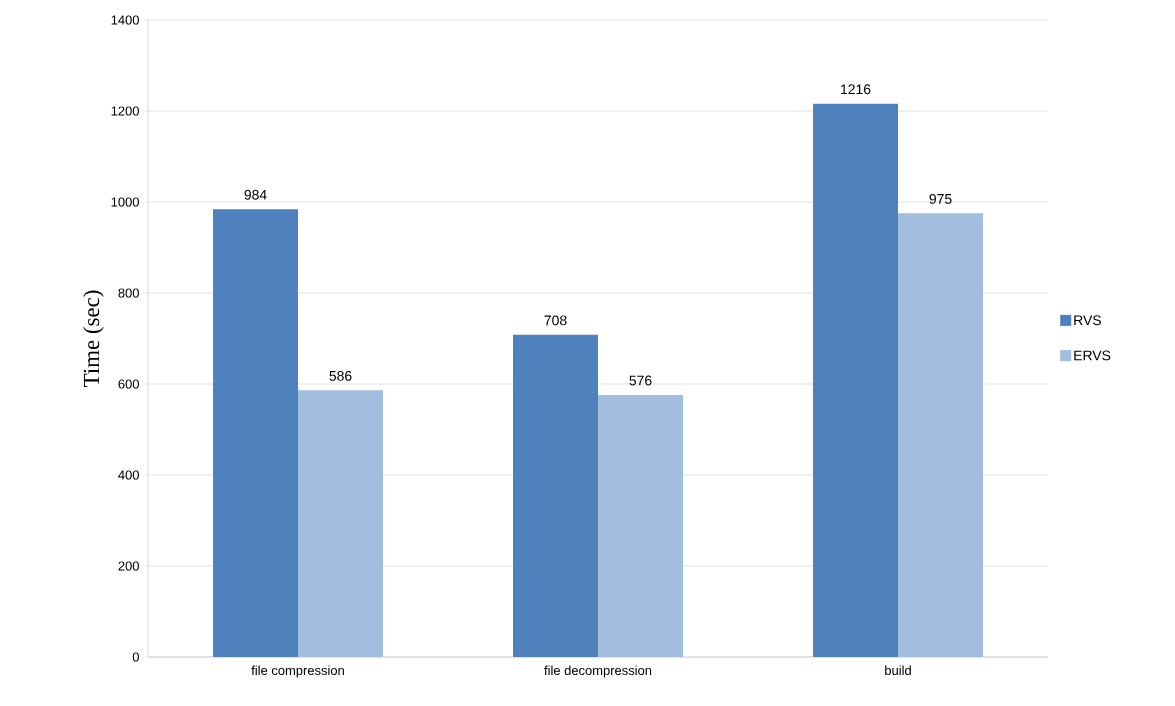  What do you see at coordinates (128, 293) in the screenshot?
I see `y-tick-label: 800` at bounding box center [128, 293].